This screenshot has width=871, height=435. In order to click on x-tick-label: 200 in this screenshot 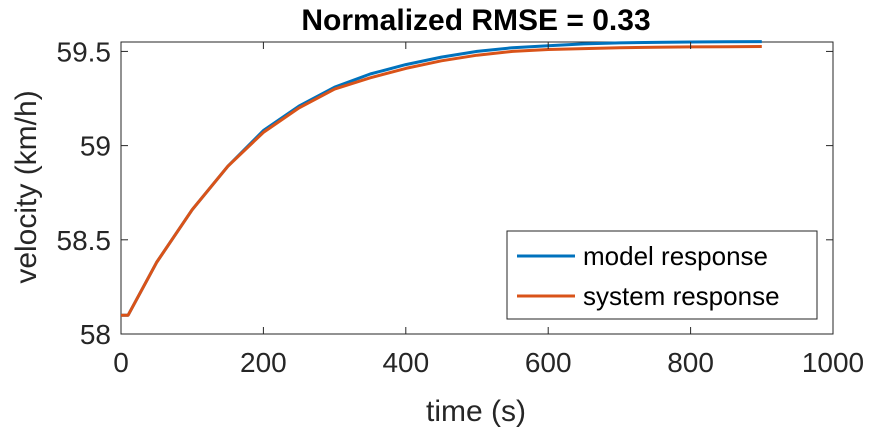, I will do `click(263, 362)`.